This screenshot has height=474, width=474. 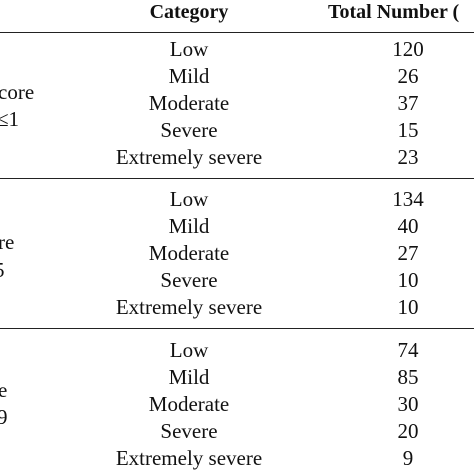 What do you see at coordinates (189, 199) in the screenshot?
I see `group-2-row-1-category: Low` at bounding box center [189, 199].